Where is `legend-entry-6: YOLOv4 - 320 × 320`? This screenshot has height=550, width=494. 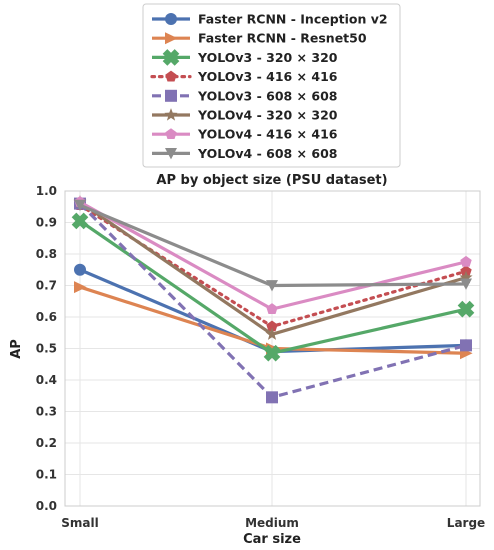 legend-entry-6: YOLOv4 - 320 × 320 is located at coordinates (245, 115).